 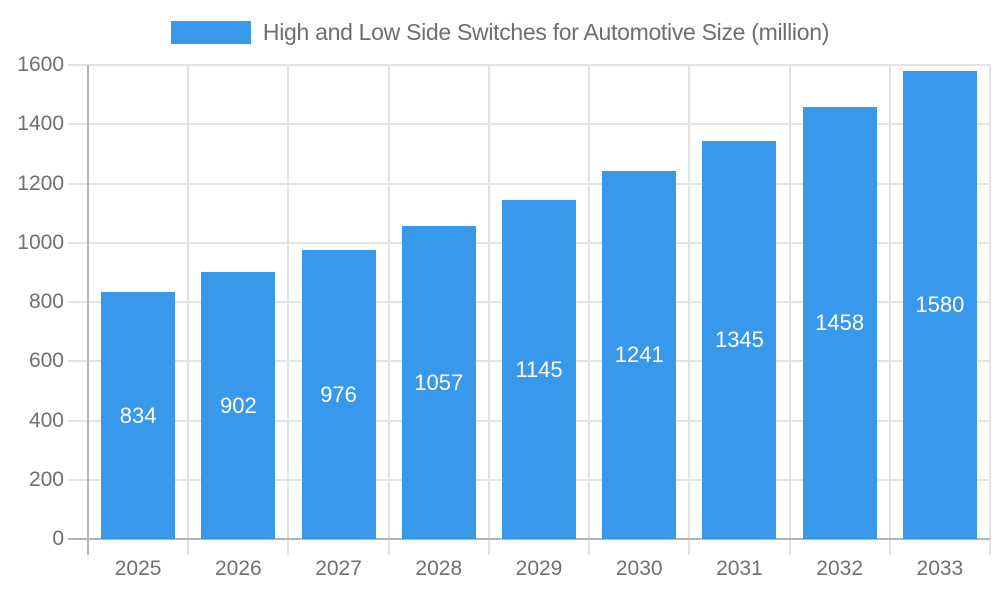 What do you see at coordinates (940, 568) in the screenshot?
I see `x-tick-label: 2033` at bounding box center [940, 568].